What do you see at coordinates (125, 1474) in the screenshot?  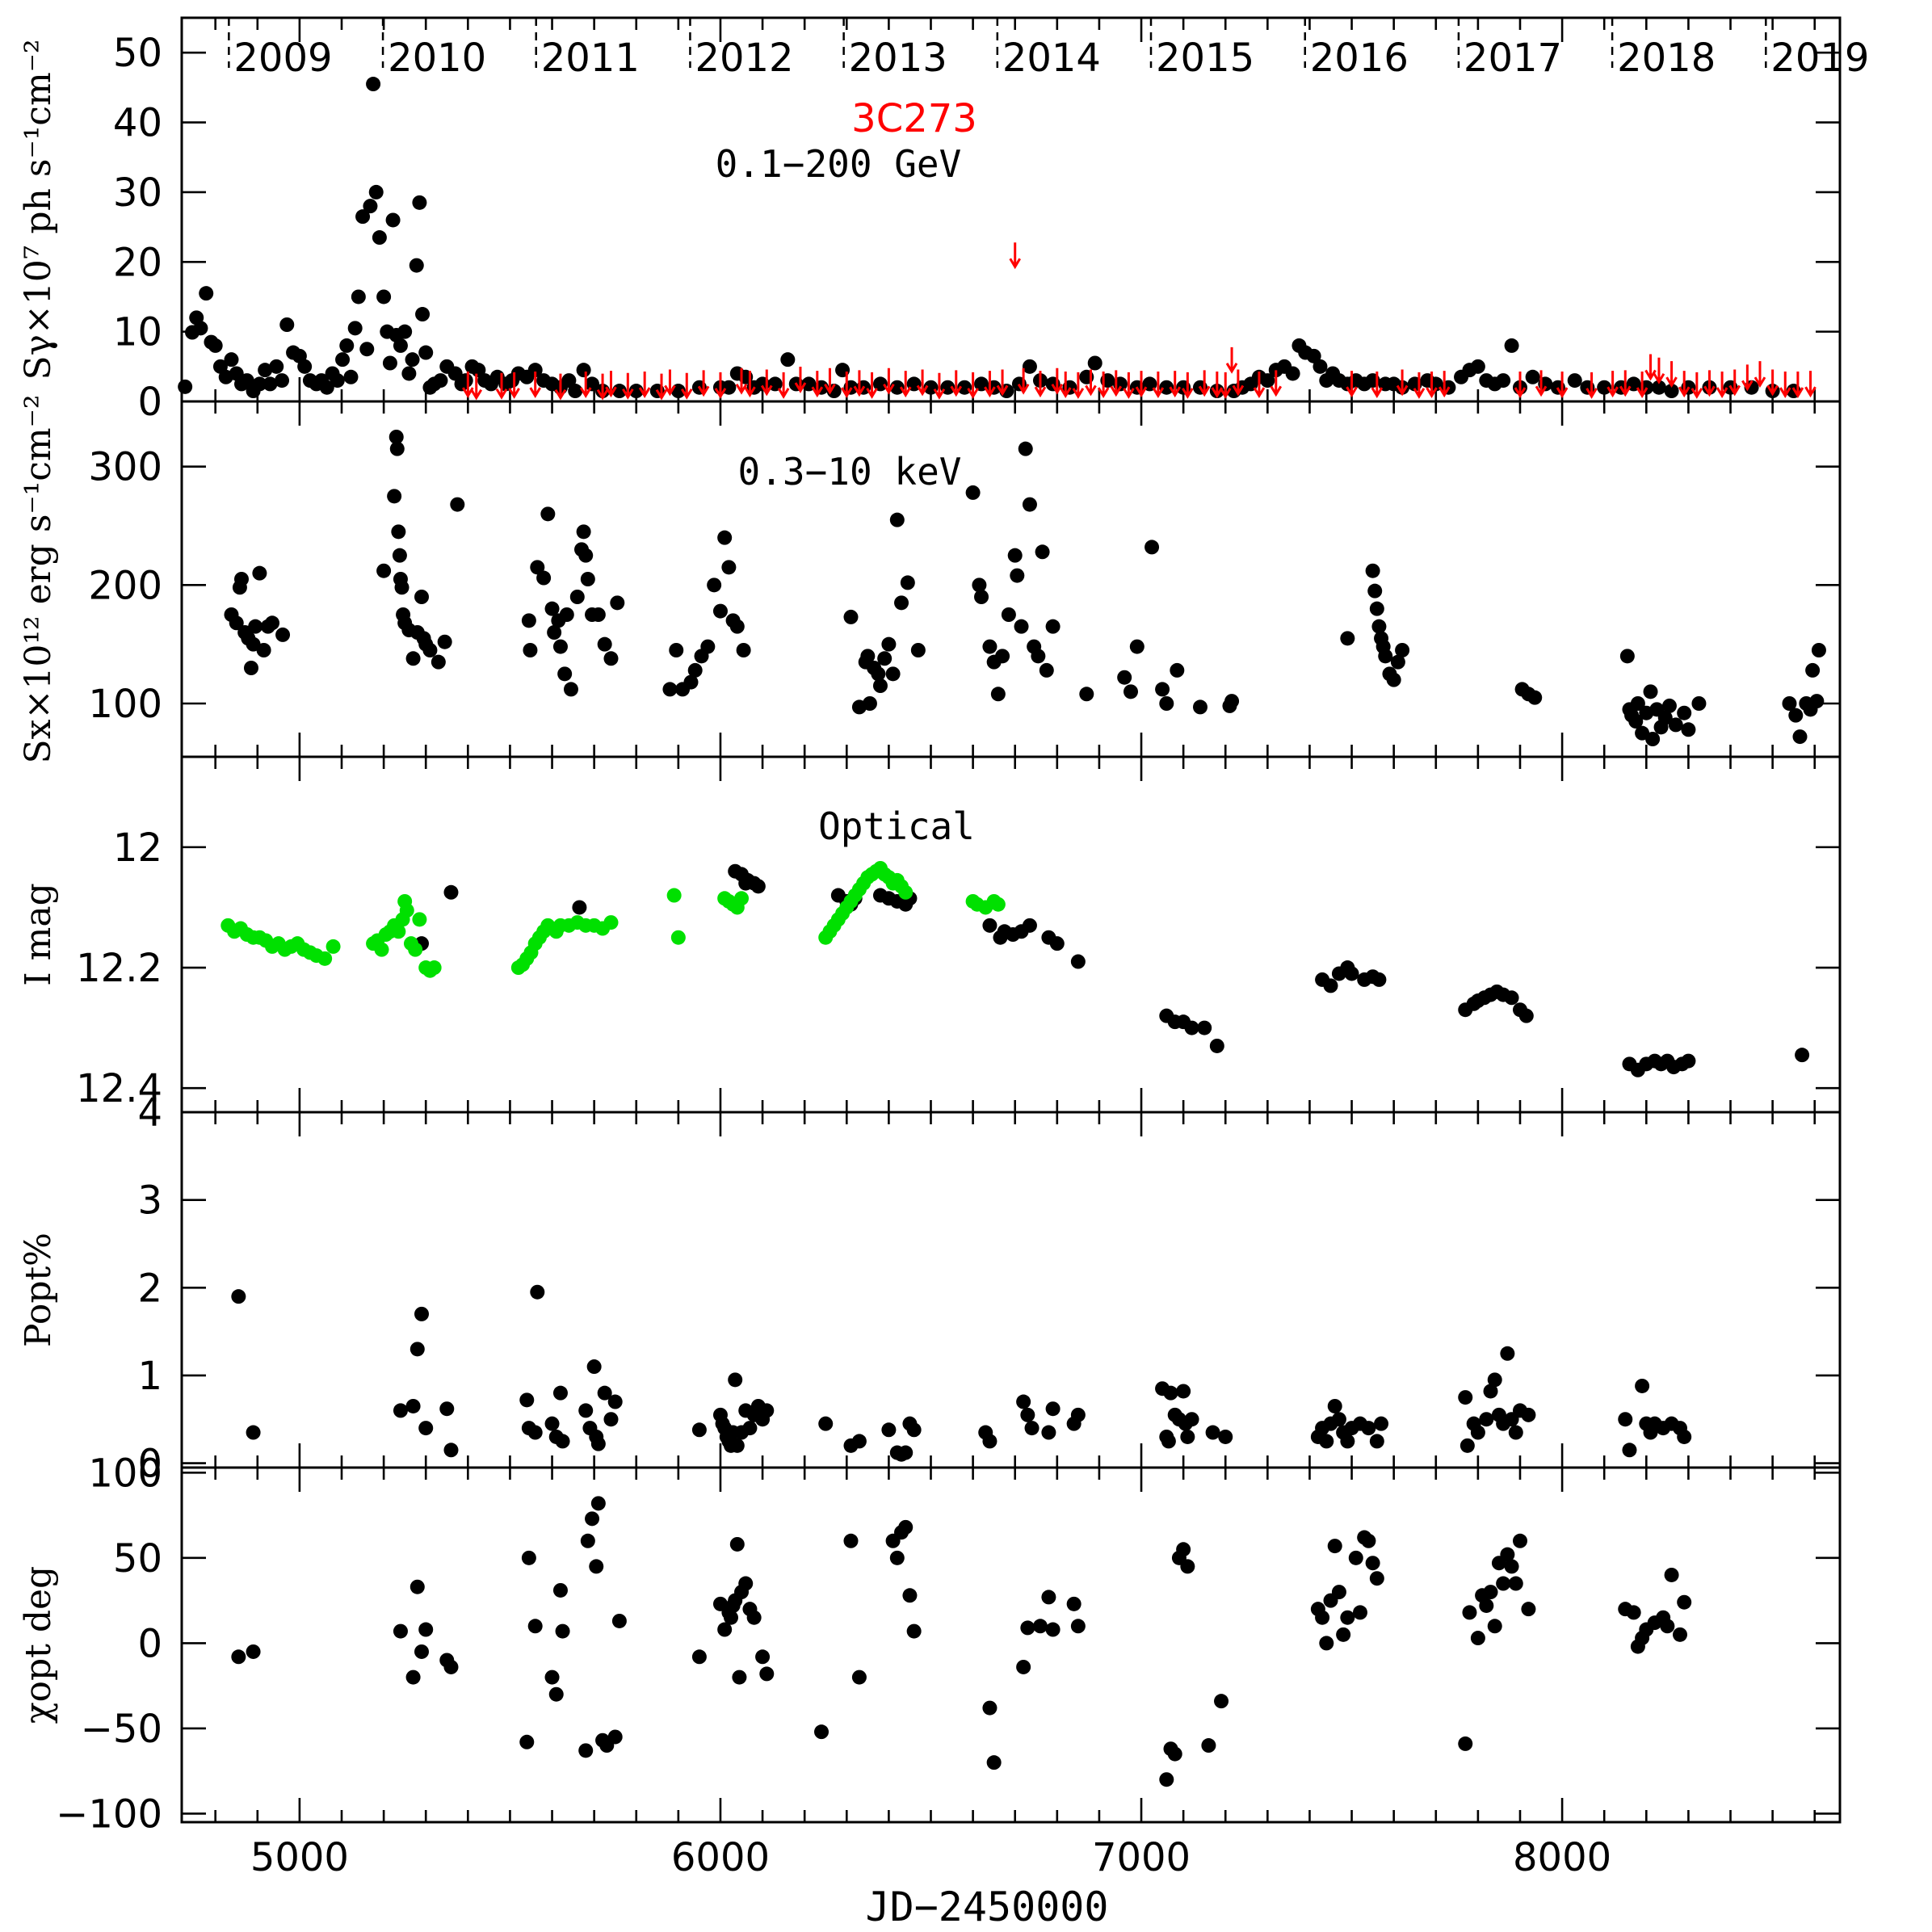 I see `y-tick-label: 100` at bounding box center [125, 1474].